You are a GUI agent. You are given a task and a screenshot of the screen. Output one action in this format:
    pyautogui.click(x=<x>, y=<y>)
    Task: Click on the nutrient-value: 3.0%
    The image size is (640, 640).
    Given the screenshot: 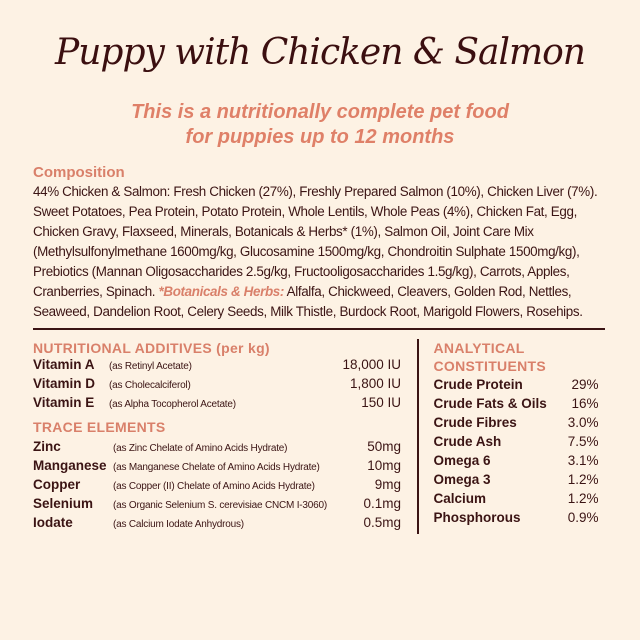 What is the action you would take?
    pyautogui.click(x=583, y=422)
    